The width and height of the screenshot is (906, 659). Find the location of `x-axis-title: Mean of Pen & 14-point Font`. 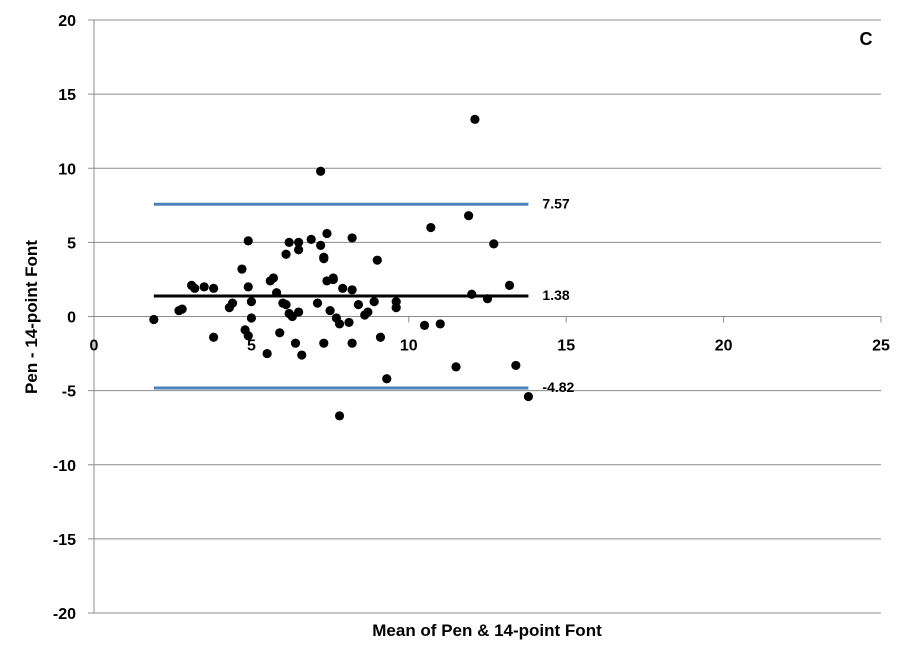

x-axis-title: Mean of Pen & 14-point Font is located at coordinates (487, 630).